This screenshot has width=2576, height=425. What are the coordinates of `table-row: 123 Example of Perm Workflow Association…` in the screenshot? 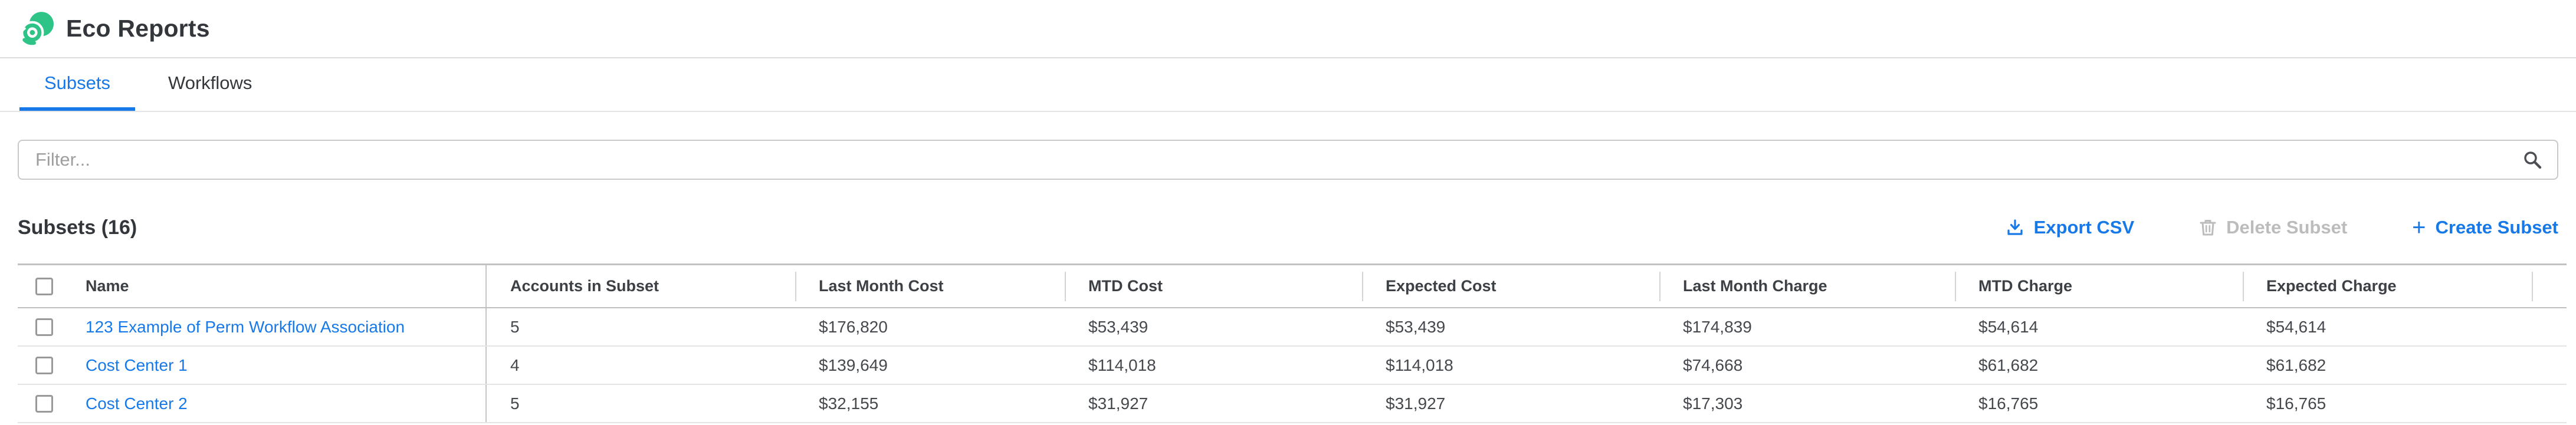 It's located at (1292, 327).